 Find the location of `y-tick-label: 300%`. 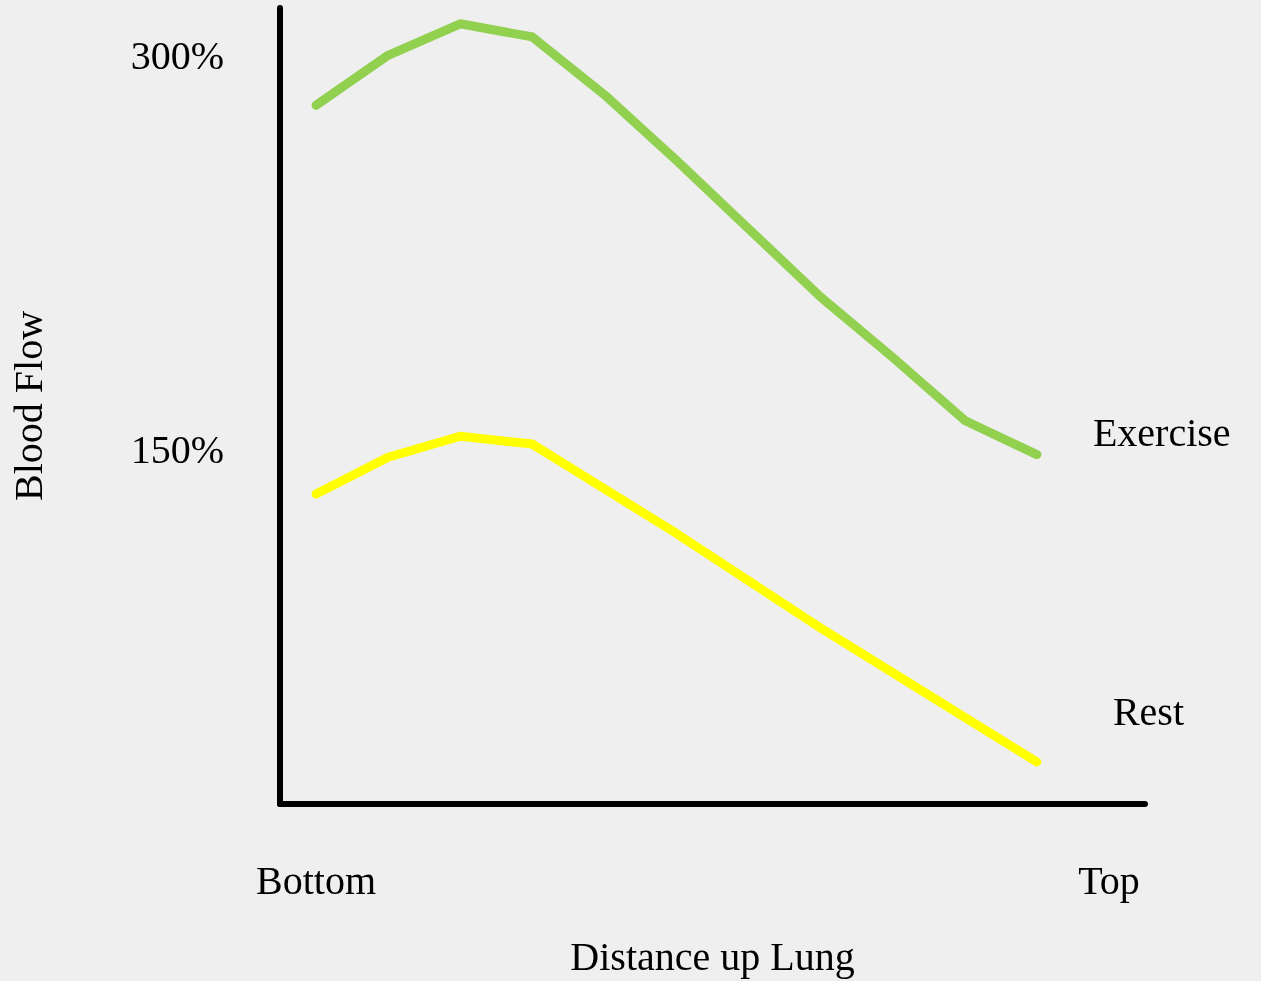

y-tick-label: 300% is located at coordinates (177, 55).